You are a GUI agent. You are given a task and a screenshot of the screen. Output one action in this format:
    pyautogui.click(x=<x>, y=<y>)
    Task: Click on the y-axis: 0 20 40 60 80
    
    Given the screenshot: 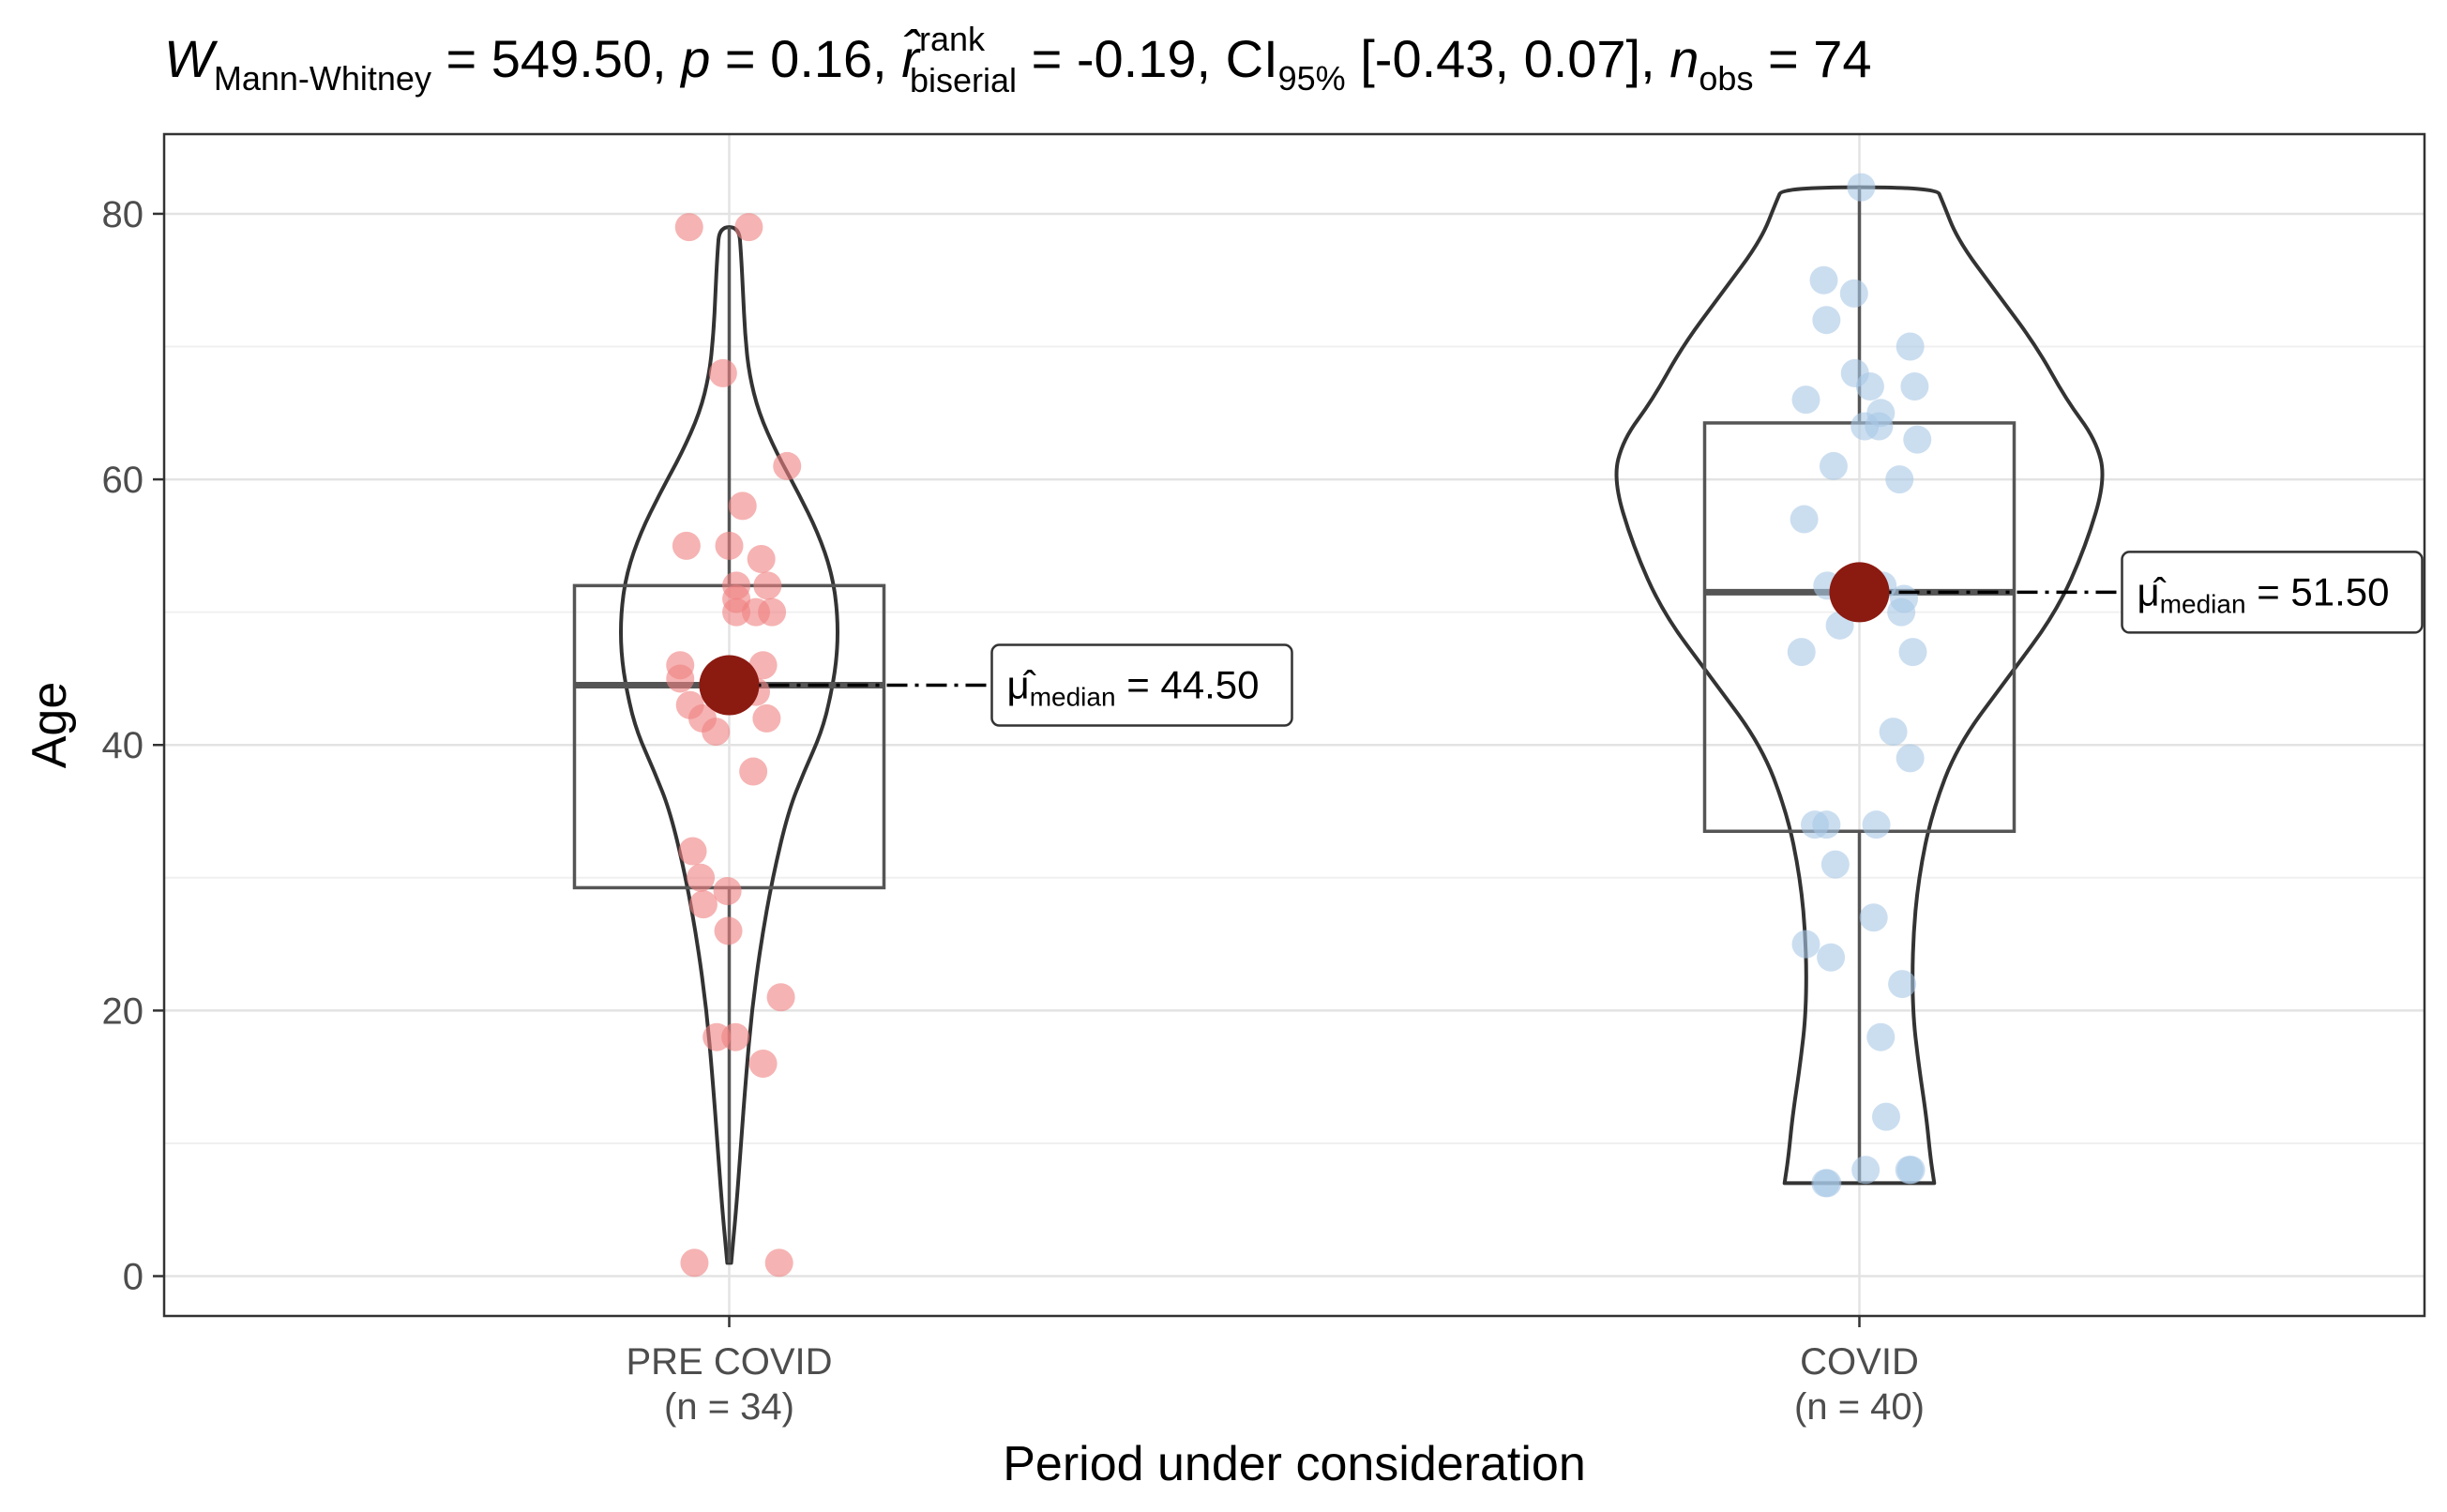 What is the action you would take?
    pyautogui.click(x=133, y=746)
    